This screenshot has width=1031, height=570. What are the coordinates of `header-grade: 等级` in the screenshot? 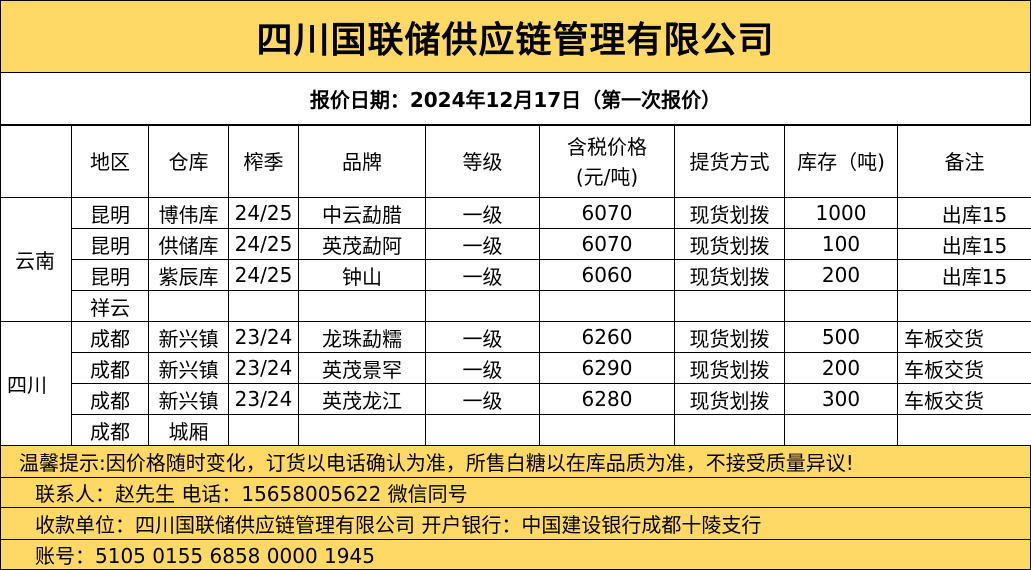 It's located at (482, 161).